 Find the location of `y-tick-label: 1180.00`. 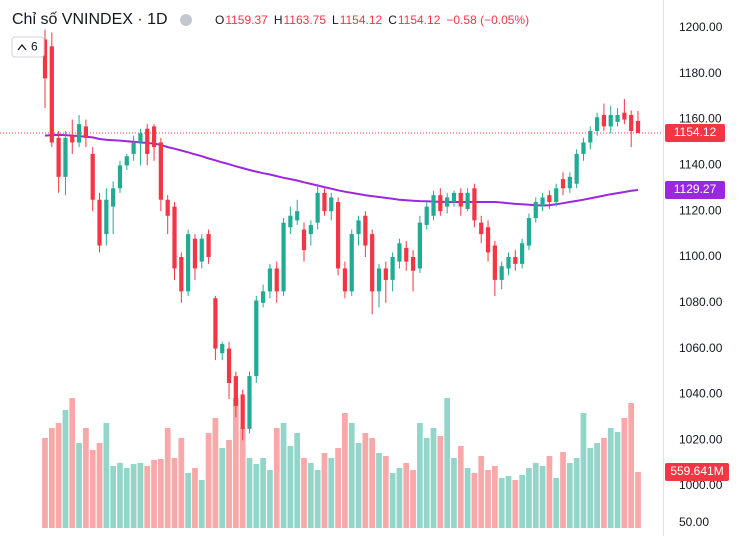

y-tick-label: 1180.00 is located at coordinates (700, 73).